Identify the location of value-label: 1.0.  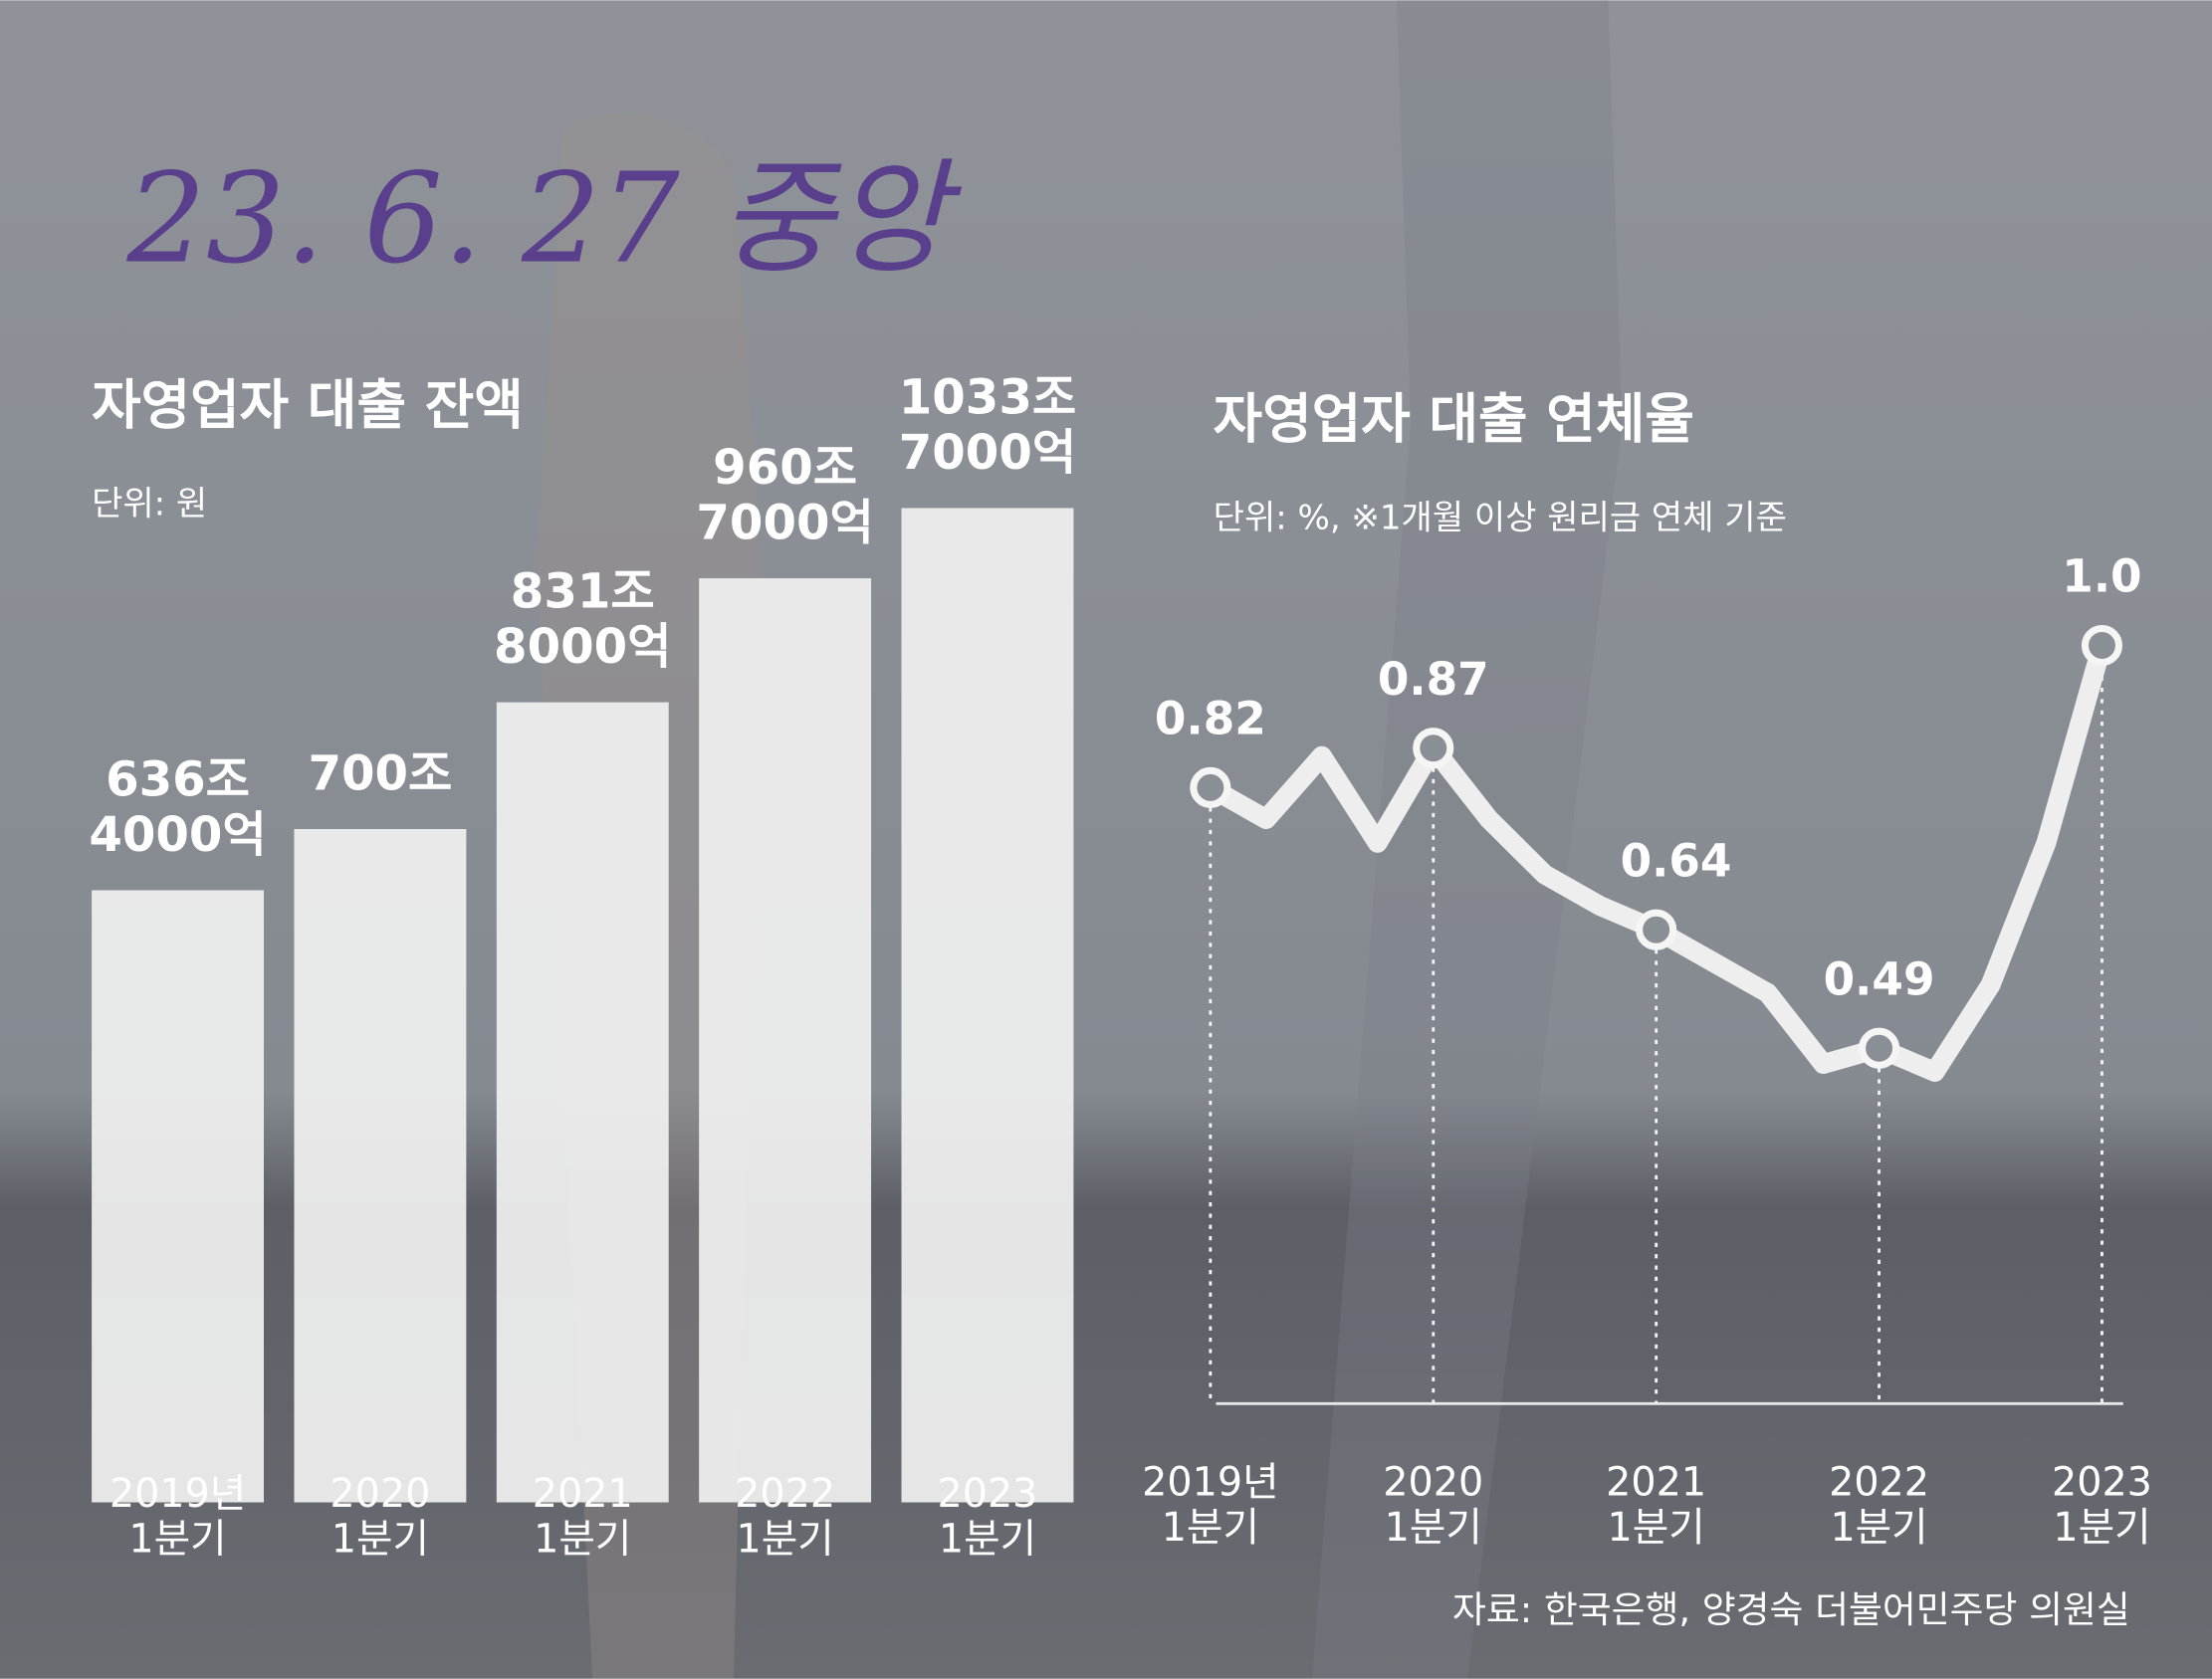
(2101, 577).